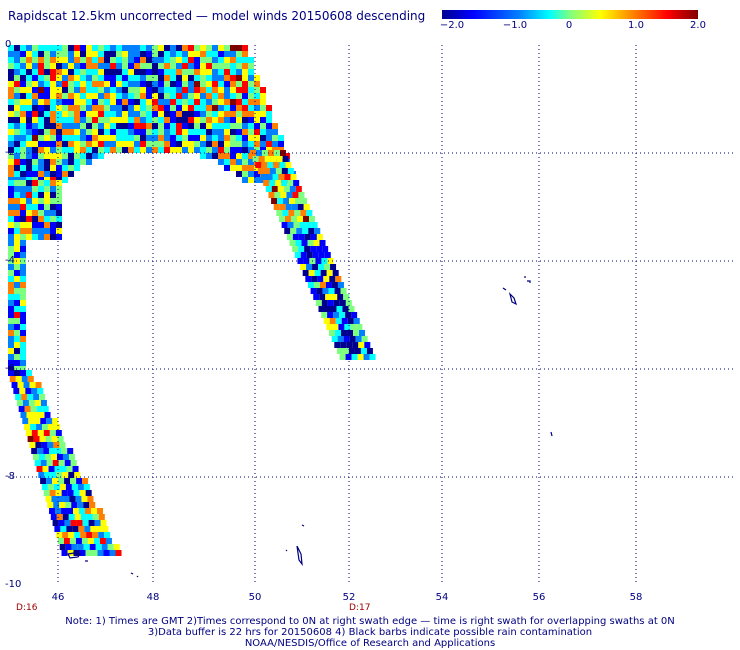 This screenshot has height=650, width=740. Describe the element at coordinates (570, 14) in the screenshot. I see `colorbar` at that location.